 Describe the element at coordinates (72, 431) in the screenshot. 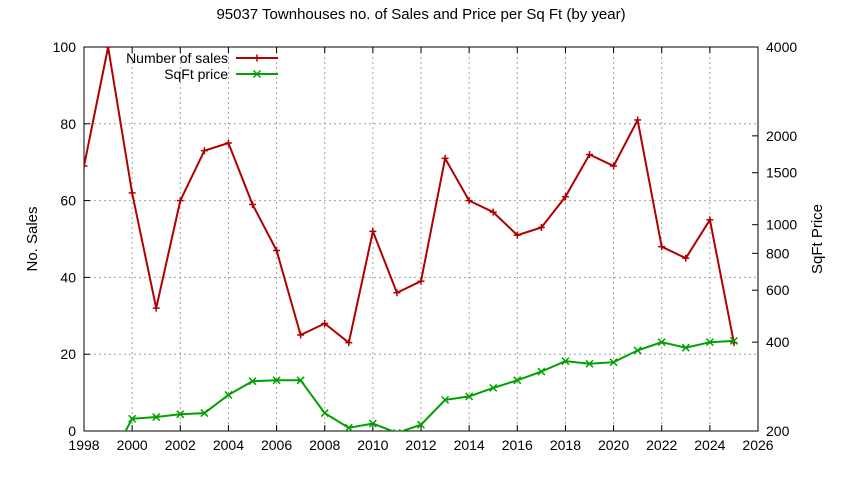

I see `y-tick-label: 0` at that location.